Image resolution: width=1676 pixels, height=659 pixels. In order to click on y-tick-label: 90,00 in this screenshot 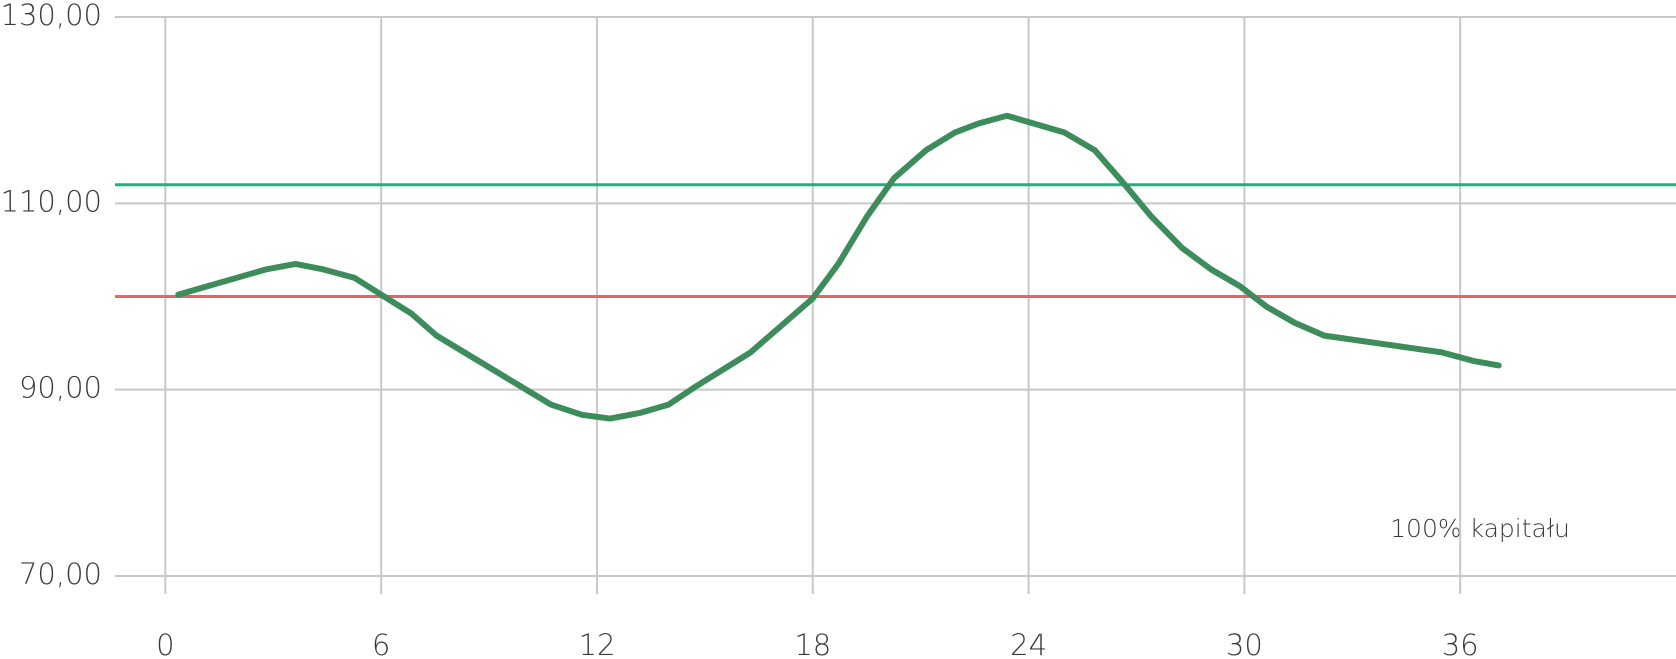, I will do `click(60, 388)`.